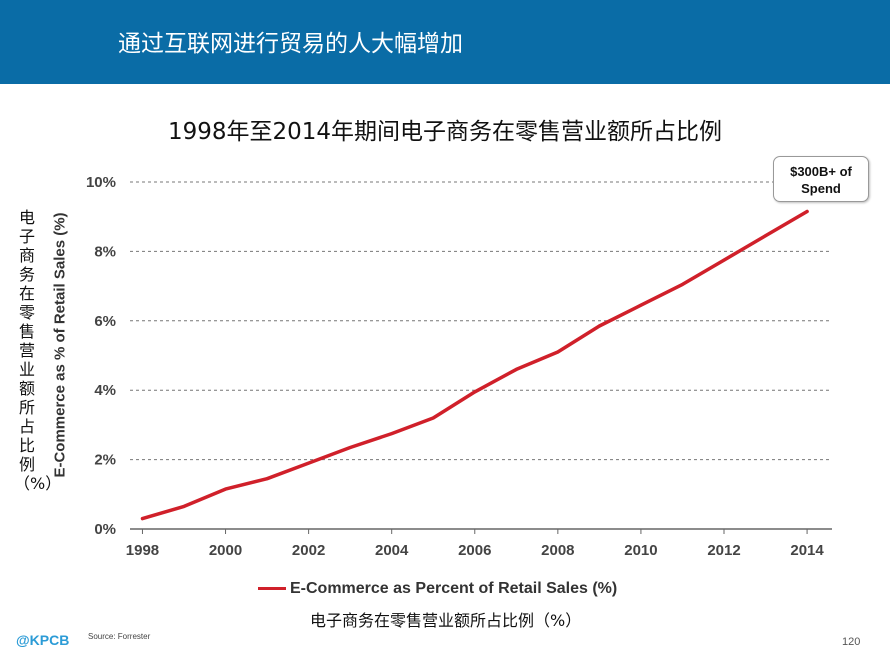  Describe the element at coordinates (290, 44) in the screenshot. I see `slide-title: 通过互联网进行贸易的人大幅增加` at that location.